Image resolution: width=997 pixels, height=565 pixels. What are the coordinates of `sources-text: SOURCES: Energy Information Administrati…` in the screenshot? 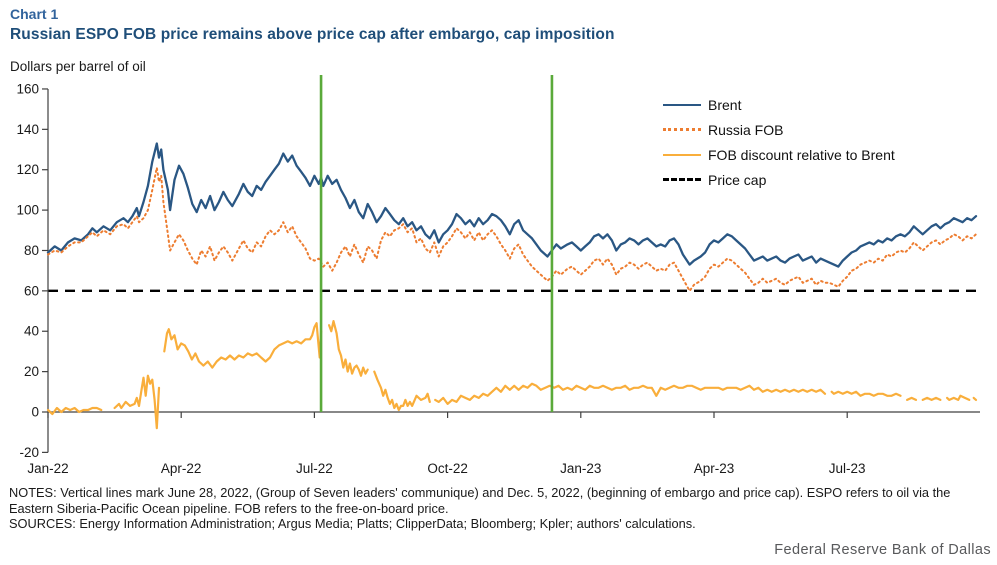 It's located at (352, 524).